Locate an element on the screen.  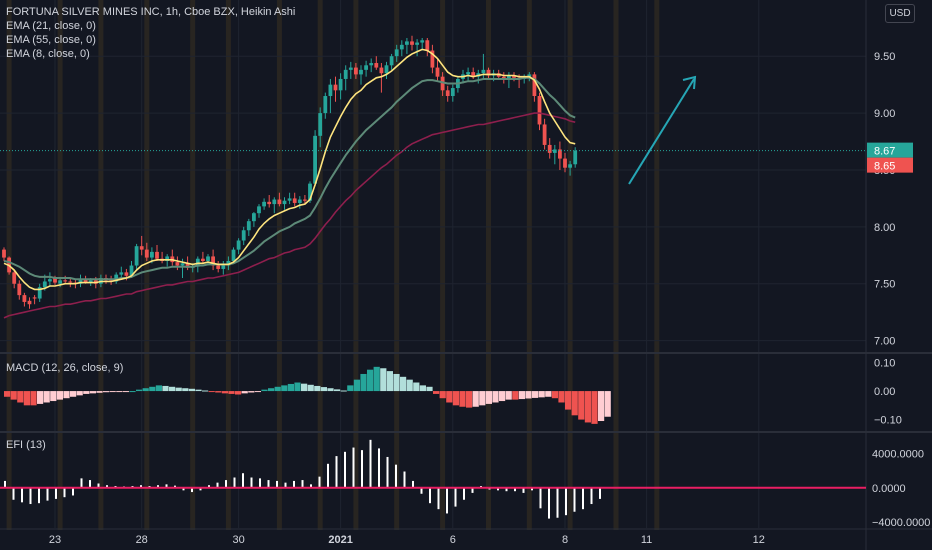
efi-label: EFI (13) is located at coordinates (26, 445).